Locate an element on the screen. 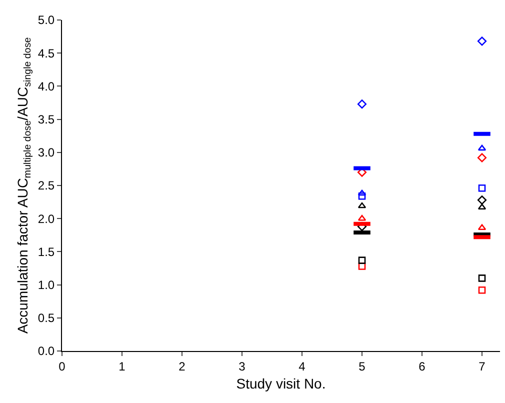  x-tick-label: 5 is located at coordinates (362, 366).